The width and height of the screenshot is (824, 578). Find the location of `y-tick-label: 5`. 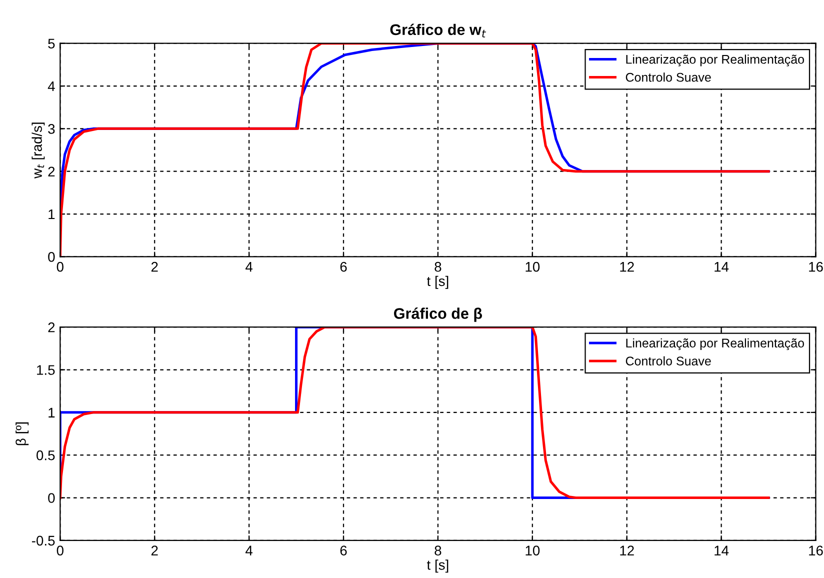

y-tick-label: 5 is located at coordinates (51, 43).